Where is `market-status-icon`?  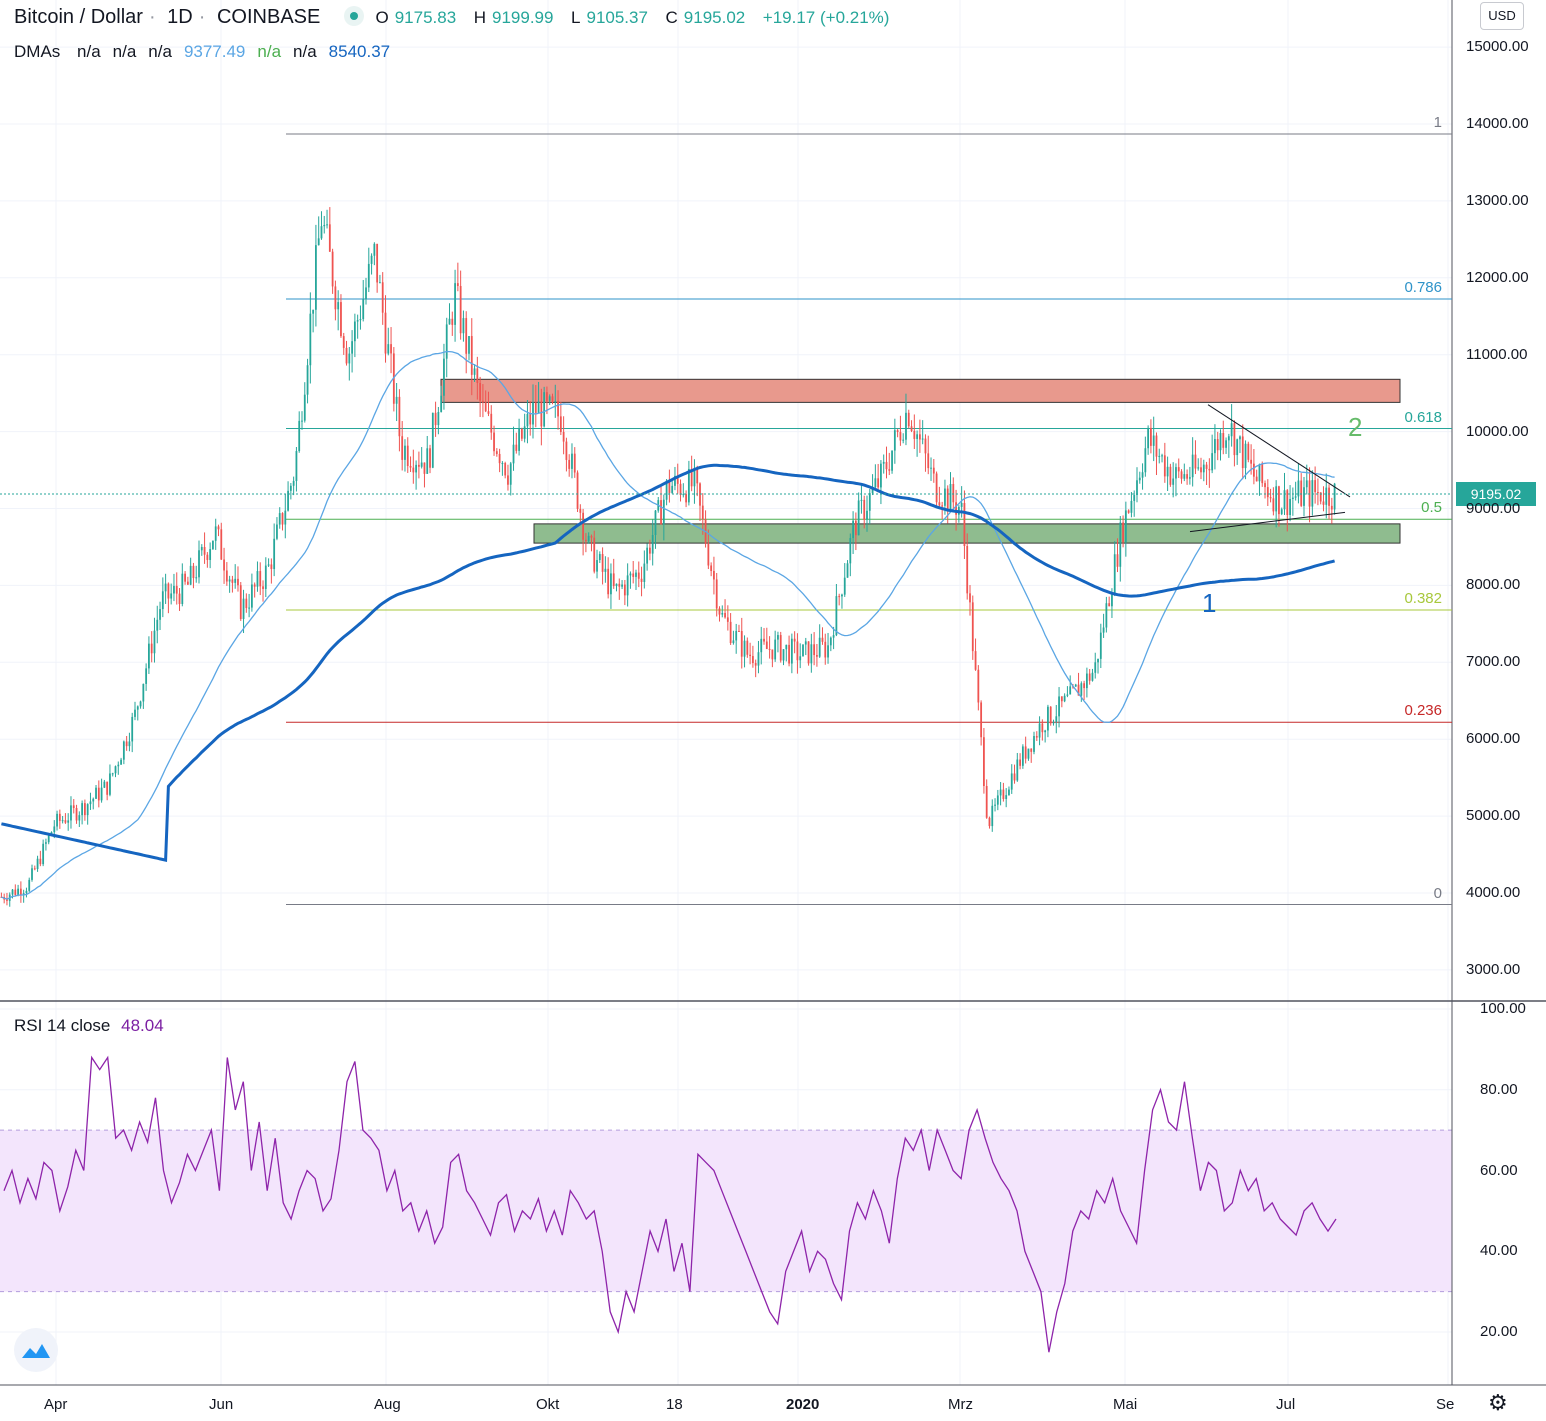 market-status-icon is located at coordinates (353, 16).